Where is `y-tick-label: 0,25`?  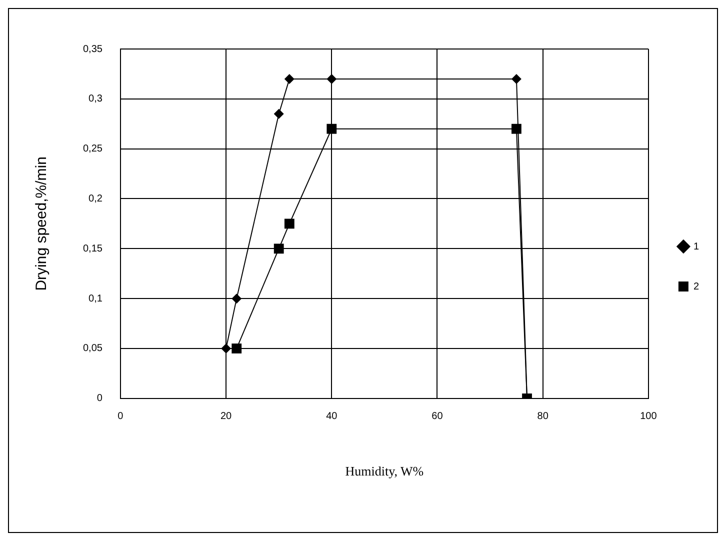 y-tick-label: 0,25 is located at coordinates (92, 149).